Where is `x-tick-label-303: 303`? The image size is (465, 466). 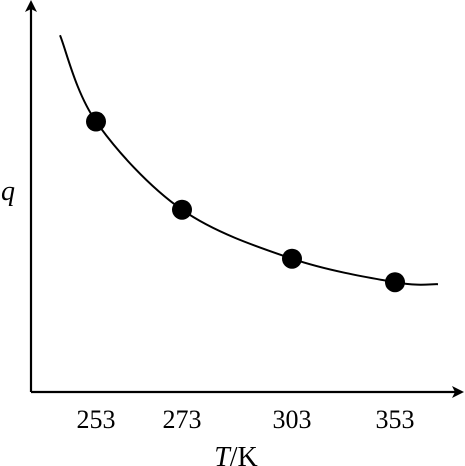
x-tick-label-303: 303 is located at coordinates (292, 419).